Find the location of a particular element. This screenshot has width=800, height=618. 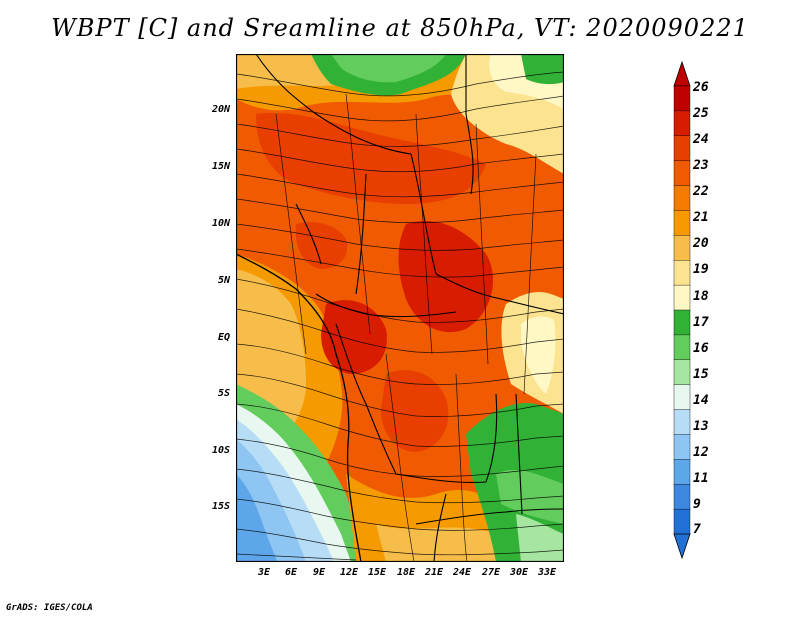

colorbar-label-15: 15 is located at coordinates (701, 374).